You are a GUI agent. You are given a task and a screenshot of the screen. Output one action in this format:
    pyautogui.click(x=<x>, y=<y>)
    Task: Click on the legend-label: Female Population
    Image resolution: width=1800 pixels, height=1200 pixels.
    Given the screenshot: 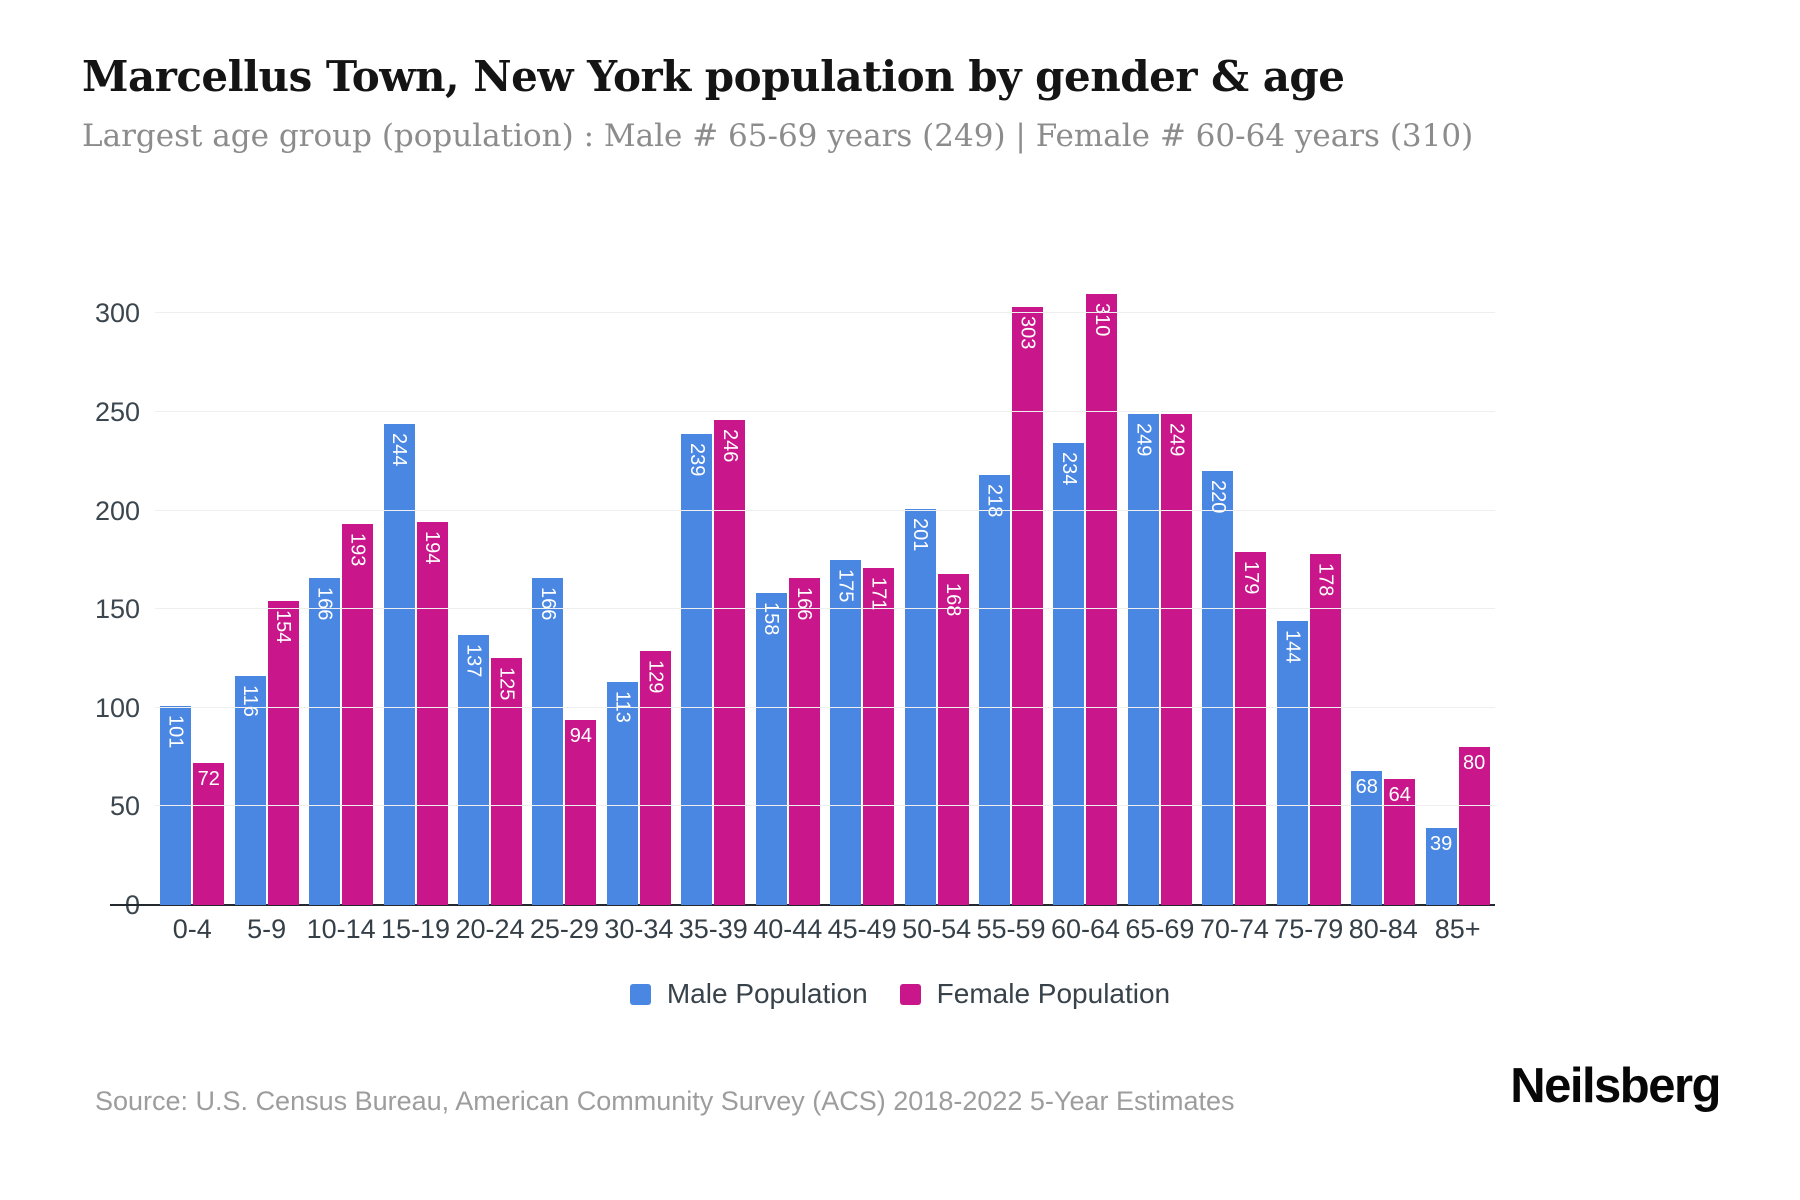 What is the action you would take?
    pyautogui.click(x=1053, y=993)
    